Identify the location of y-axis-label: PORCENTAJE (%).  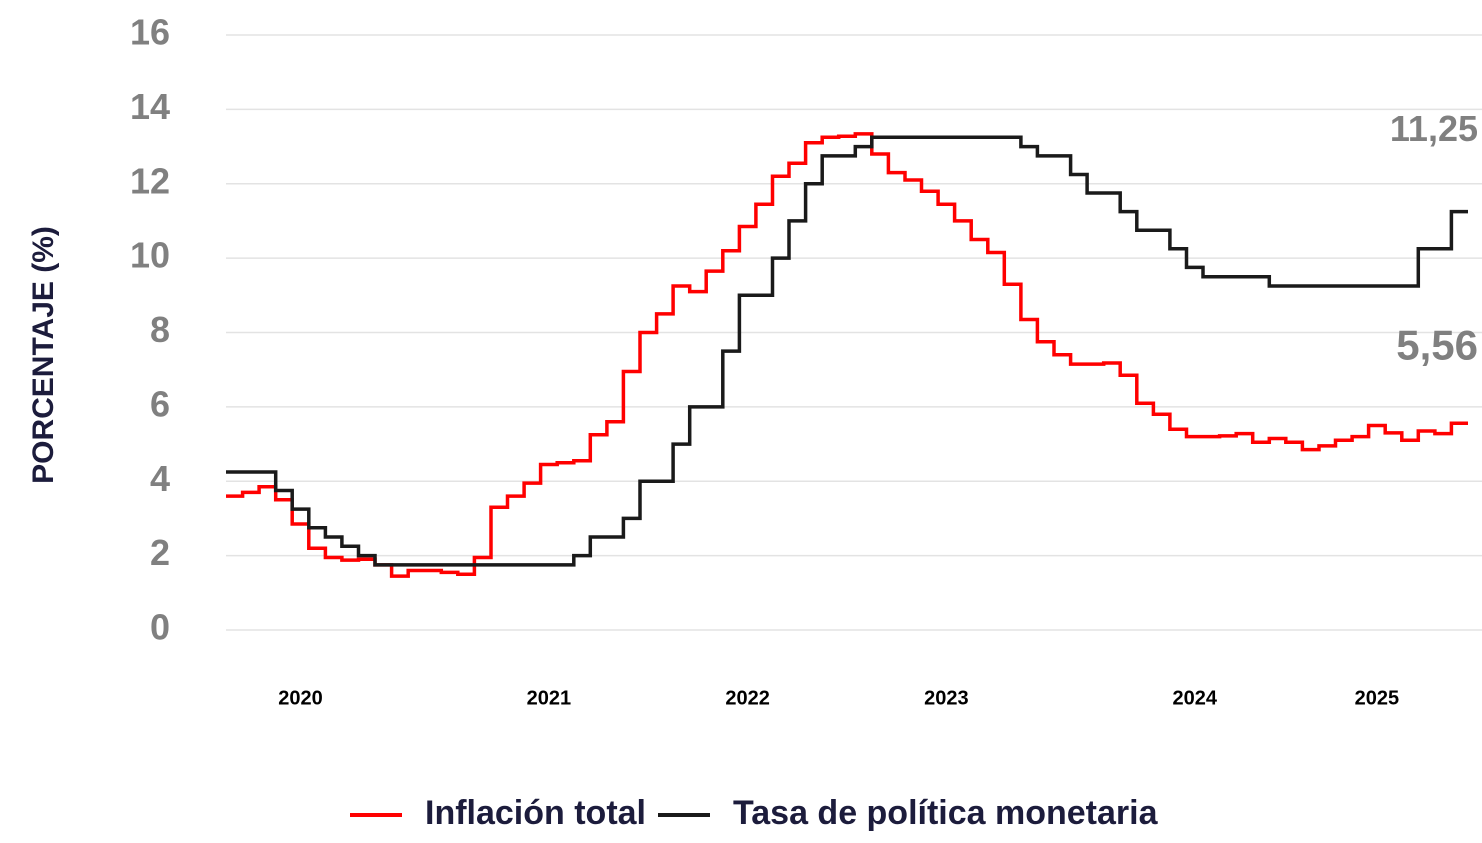
(43, 355).